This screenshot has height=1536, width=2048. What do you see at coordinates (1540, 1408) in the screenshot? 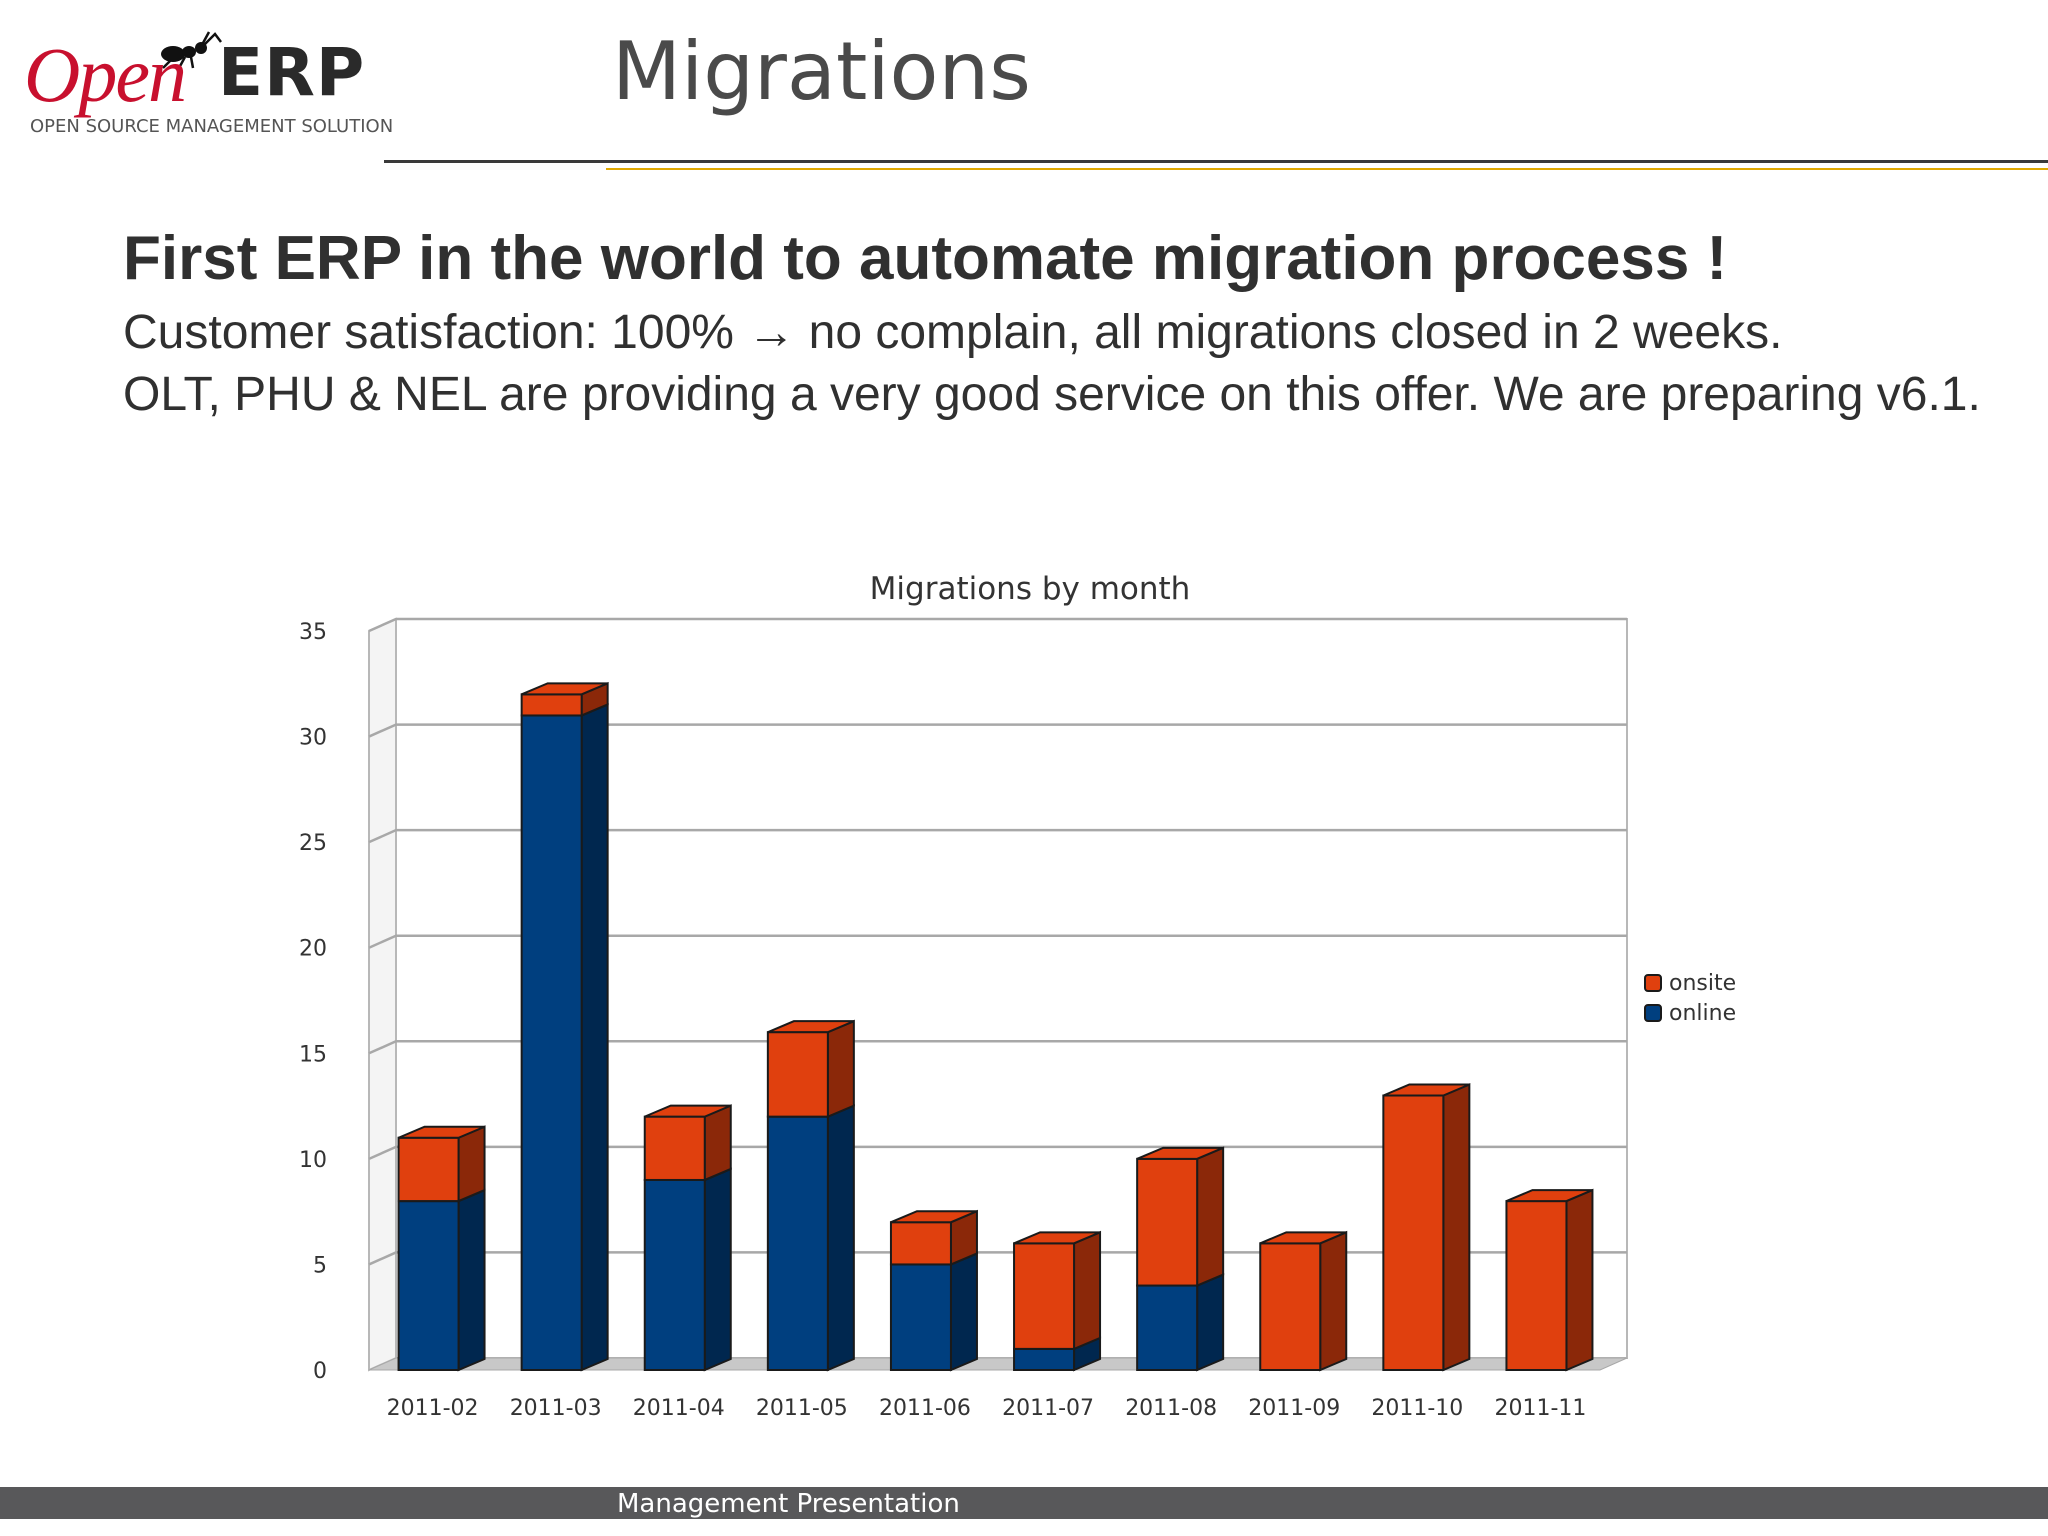
I see `x-tick-label: 2011-11` at bounding box center [1540, 1408].